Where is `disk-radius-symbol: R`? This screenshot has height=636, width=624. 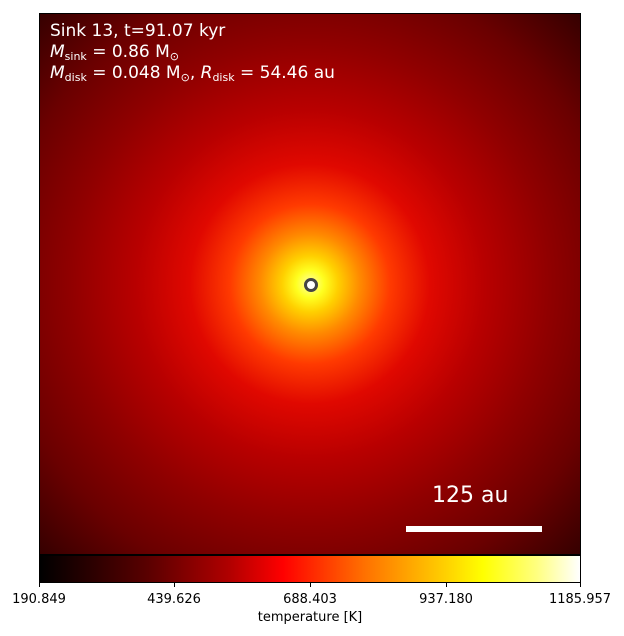
disk-radius-symbol: R is located at coordinates (206, 73).